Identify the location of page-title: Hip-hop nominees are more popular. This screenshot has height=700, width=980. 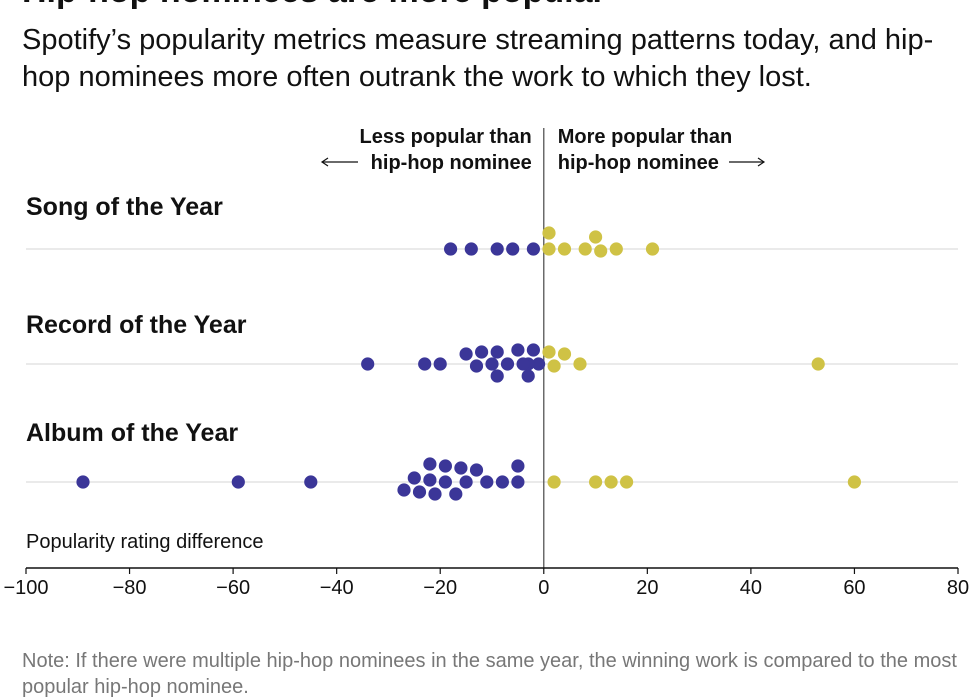
(314, 4).